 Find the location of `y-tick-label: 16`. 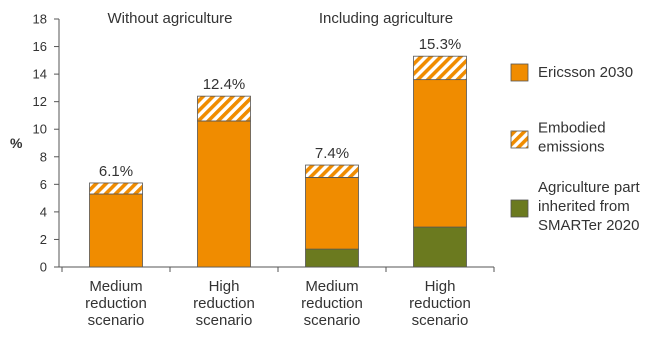

y-tick-label: 16 is located at coordinates (40, 46).